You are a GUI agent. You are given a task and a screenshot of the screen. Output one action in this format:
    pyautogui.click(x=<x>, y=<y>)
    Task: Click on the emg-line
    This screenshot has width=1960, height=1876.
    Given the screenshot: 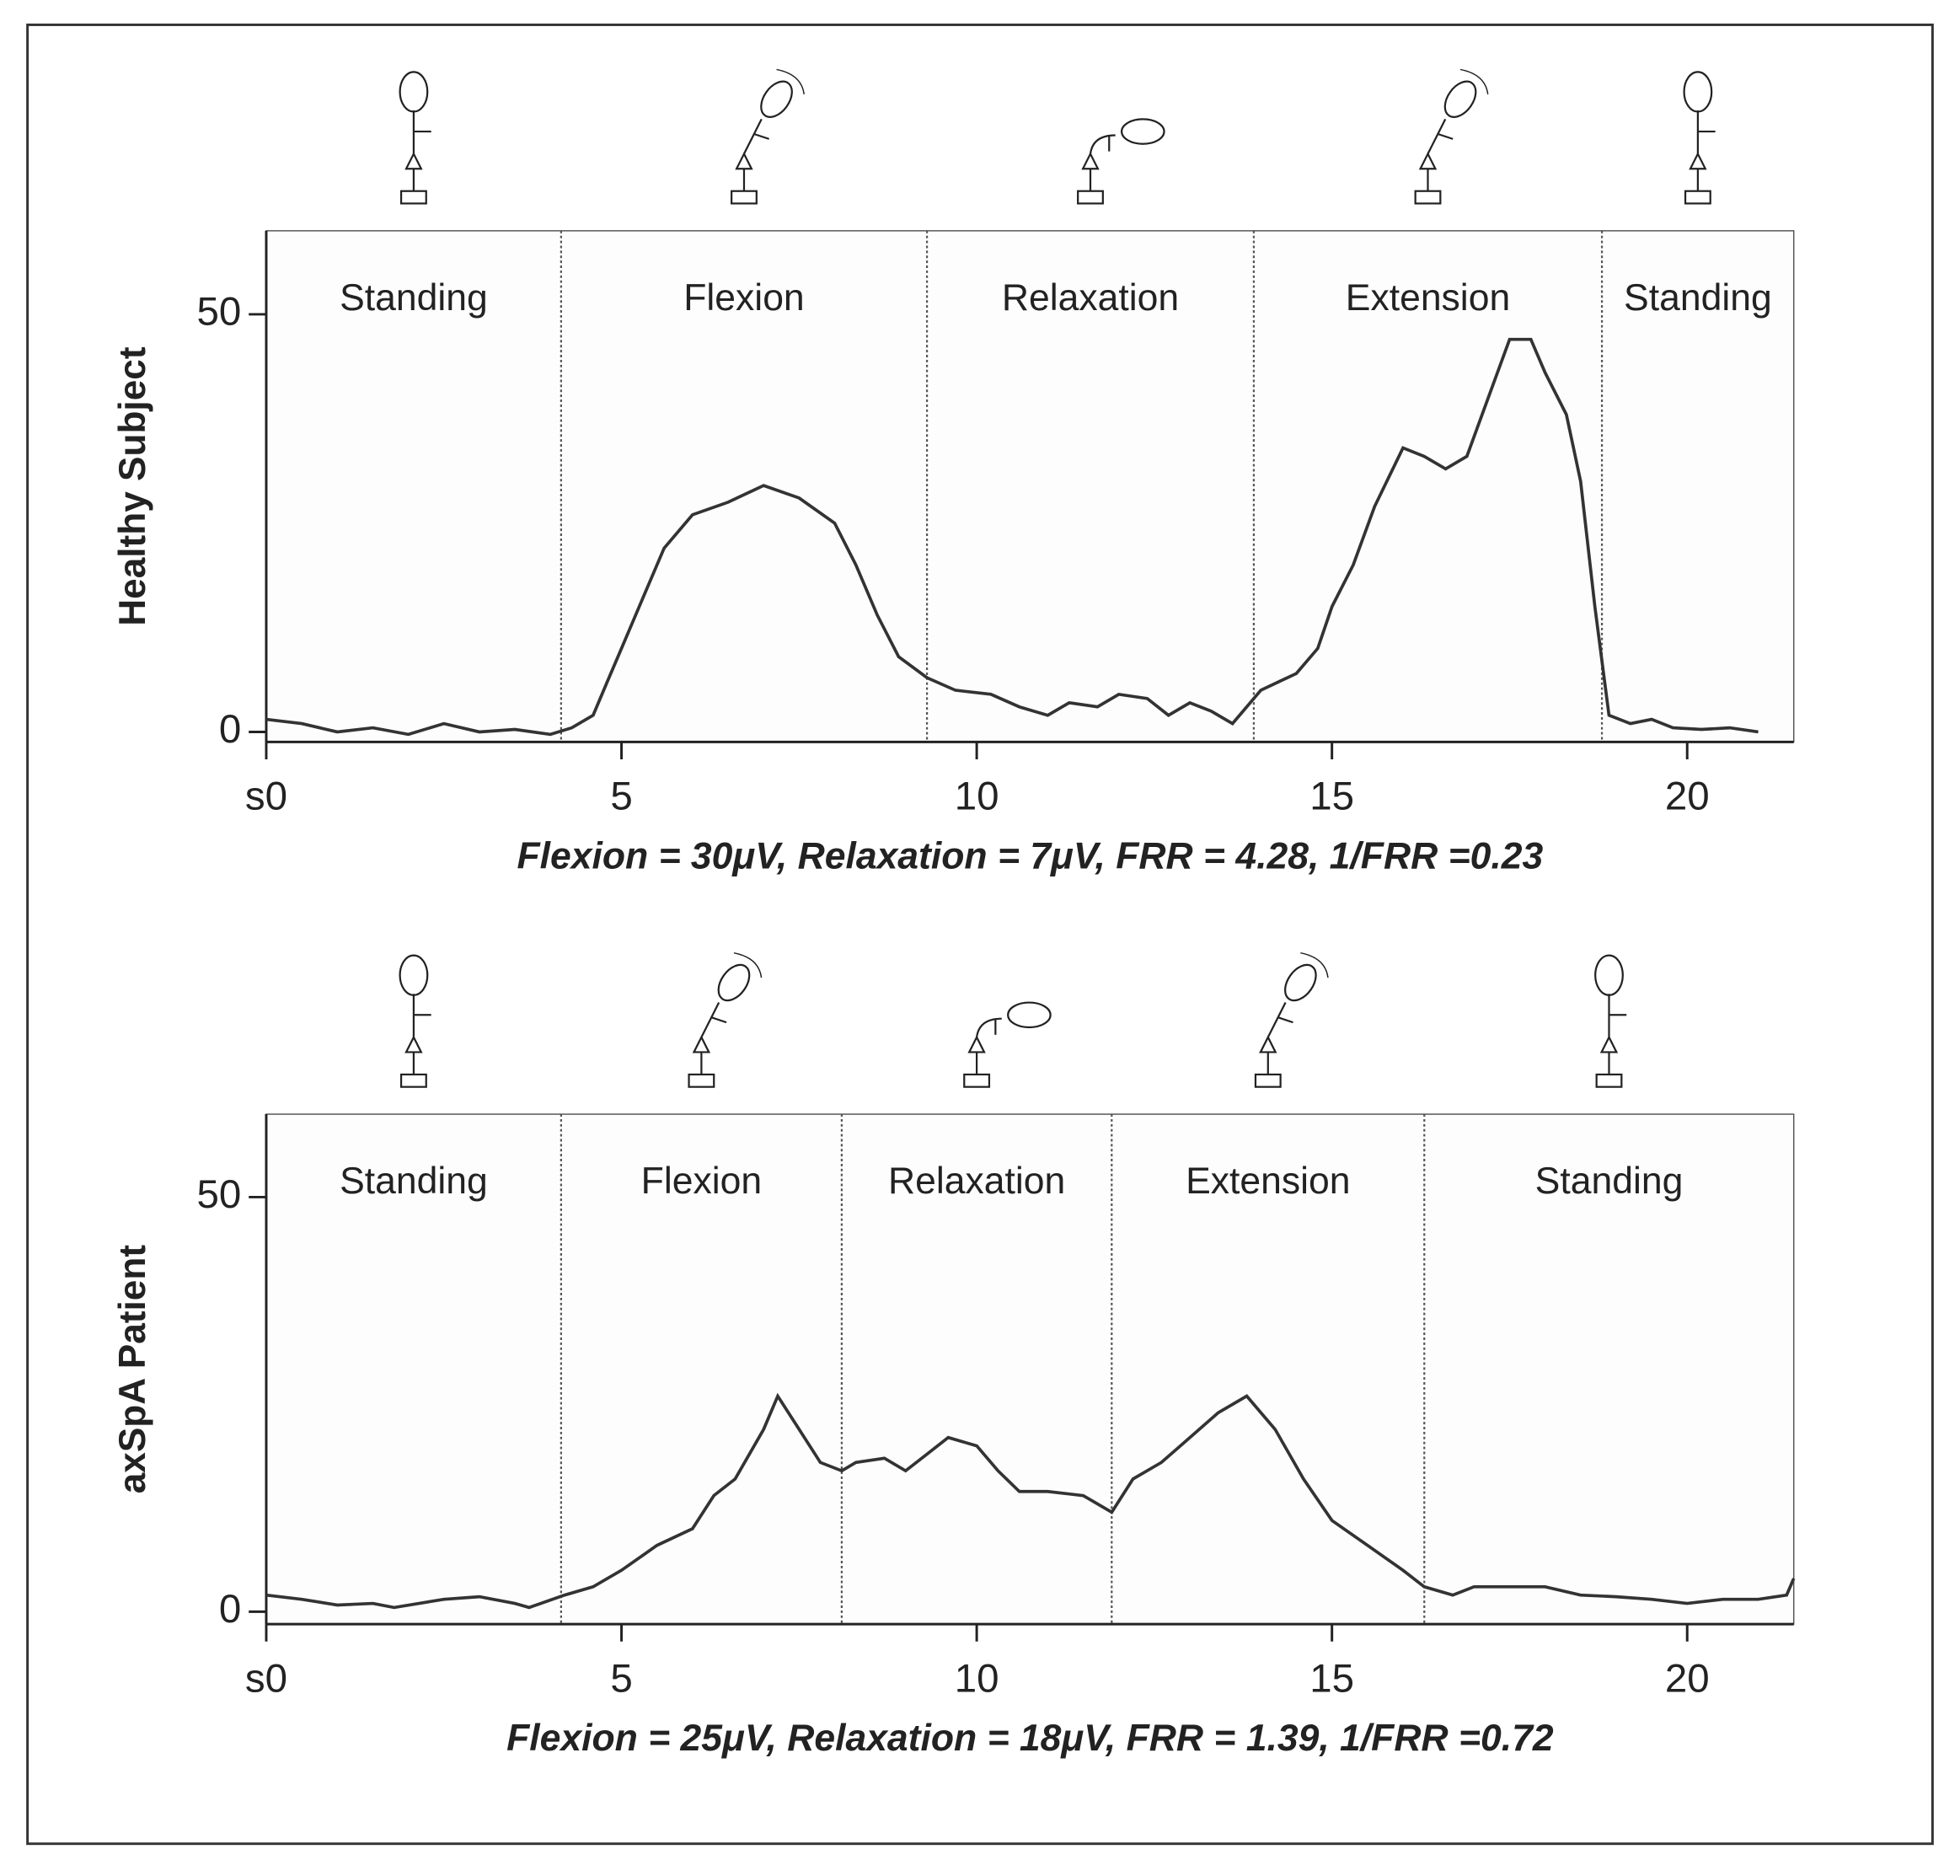 What is the action you would take?
    pyautogui.click(x=1030, y=1501)
    